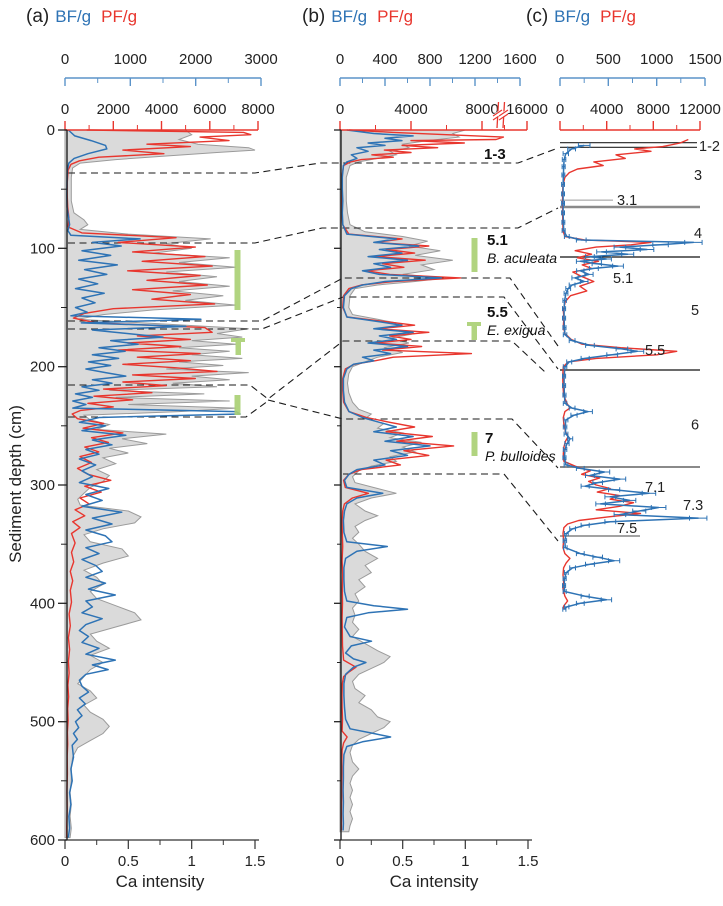  Describe the element at coordinates (42, 603) in the screenshot. I see `depth-tick-label: 400` at that location.